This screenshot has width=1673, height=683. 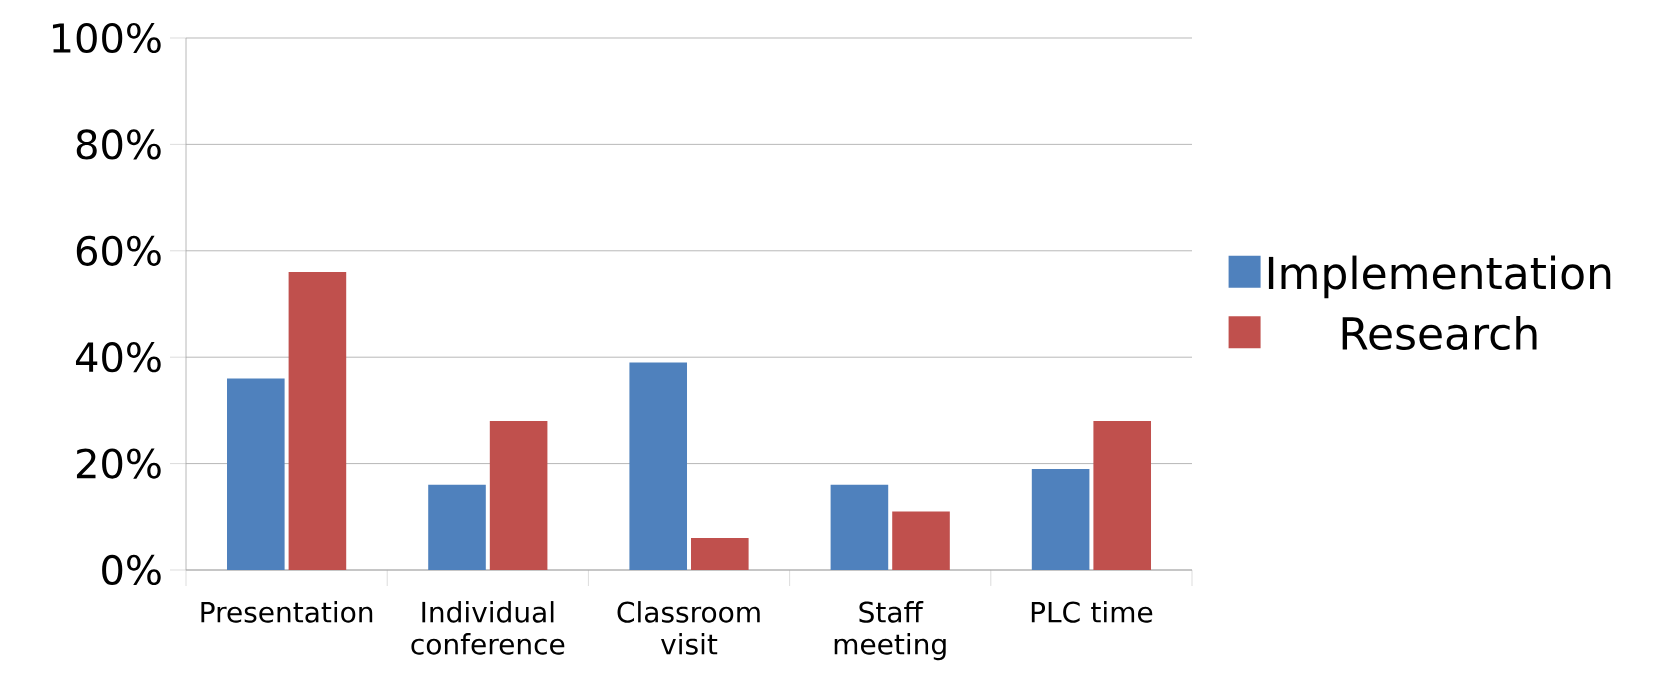 What do you see at coordinates (688, 628) in the screenshot?
I see `x-tick-label: Classroom visit` at bounding box center [688, 628].